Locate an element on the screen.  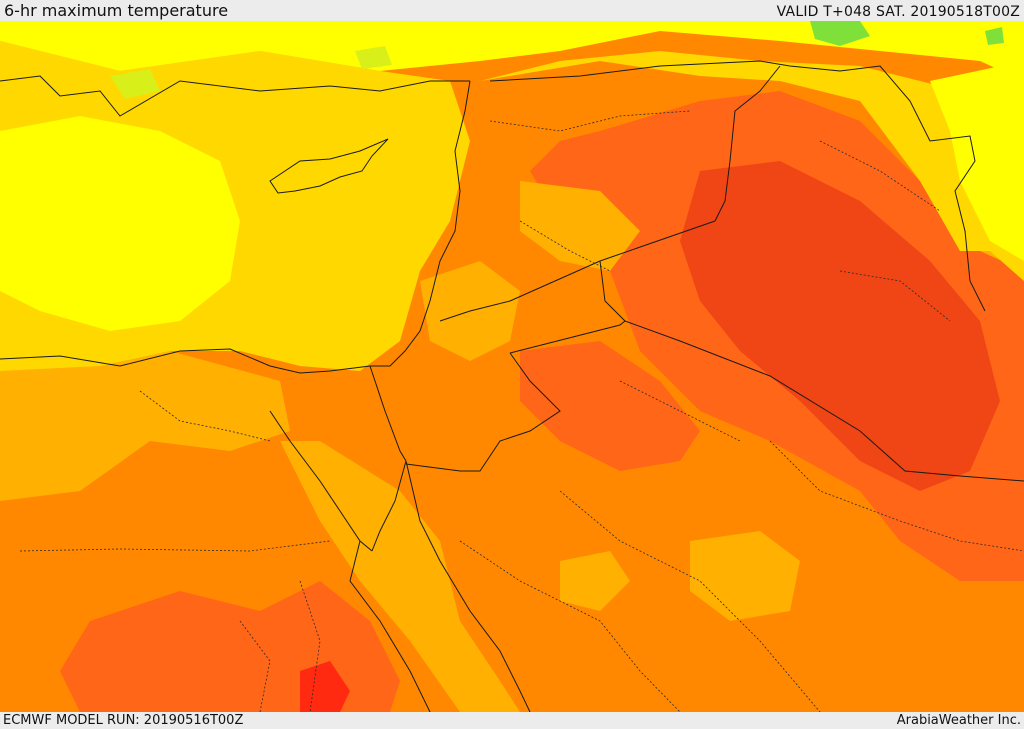
field-yellow-sea-core is located at coordinates (120, 223).